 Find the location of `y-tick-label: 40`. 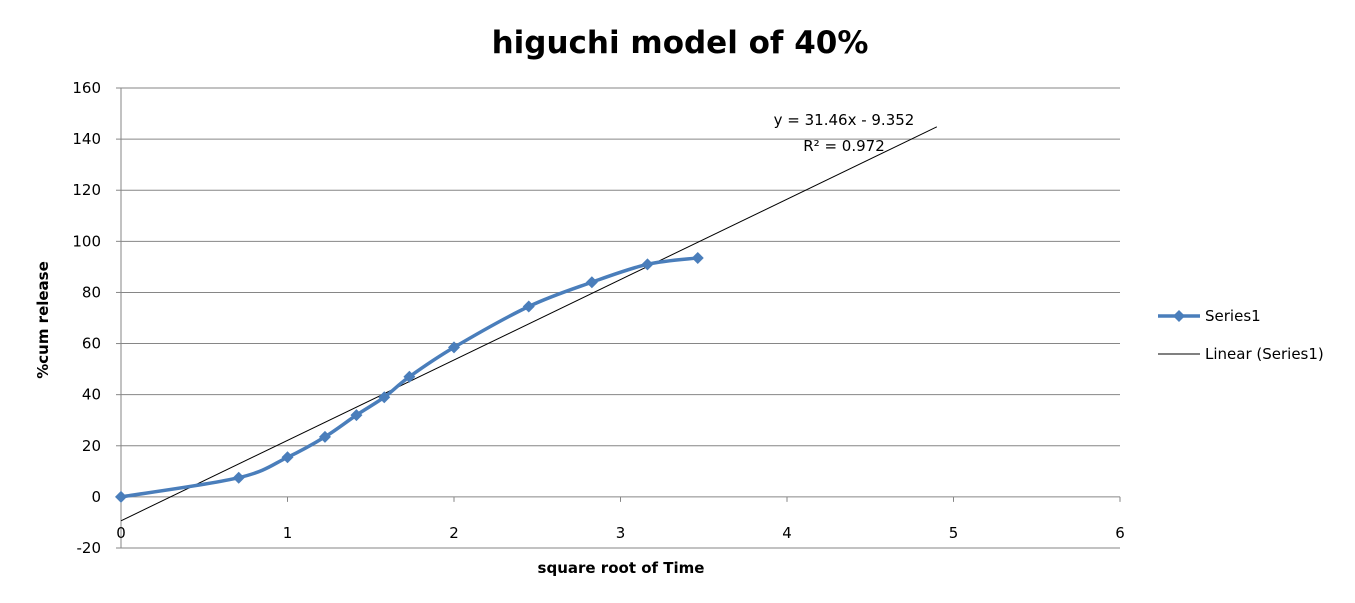

y-tick-label: 40 is located at coordinates (91, 395).